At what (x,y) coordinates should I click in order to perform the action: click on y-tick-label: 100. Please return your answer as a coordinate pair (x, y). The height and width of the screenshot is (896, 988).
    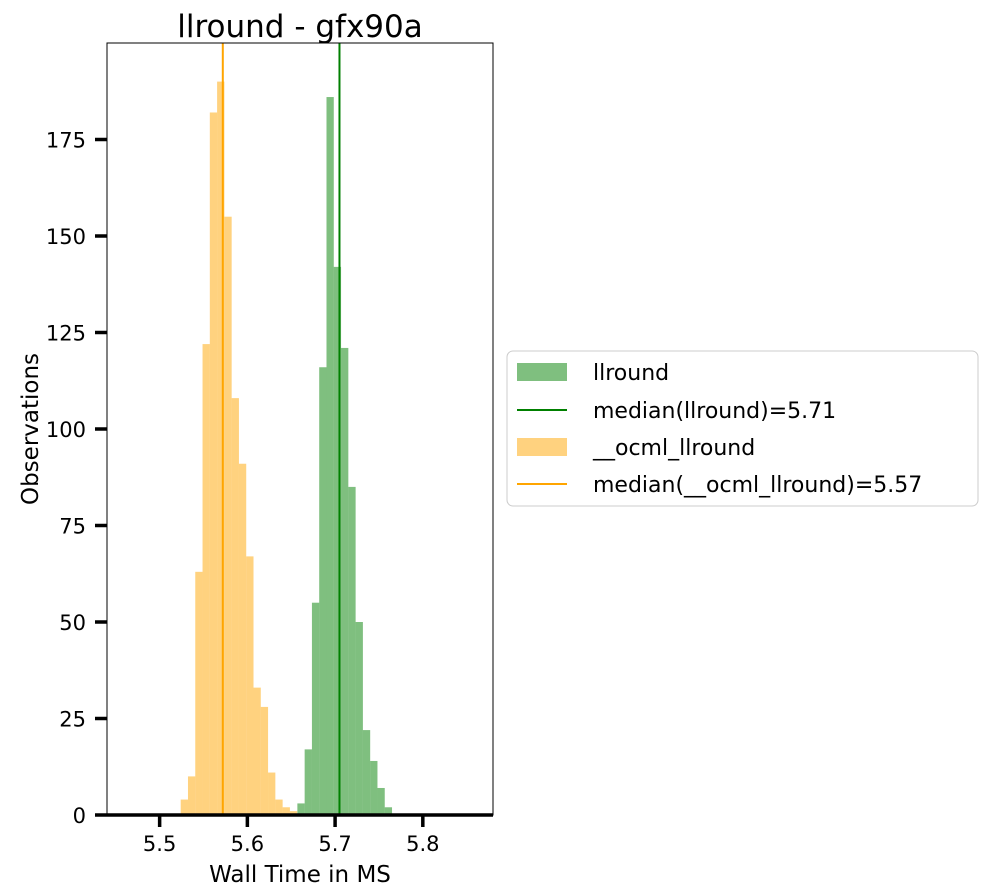
    Looking at the image, I should click on (66, 430).